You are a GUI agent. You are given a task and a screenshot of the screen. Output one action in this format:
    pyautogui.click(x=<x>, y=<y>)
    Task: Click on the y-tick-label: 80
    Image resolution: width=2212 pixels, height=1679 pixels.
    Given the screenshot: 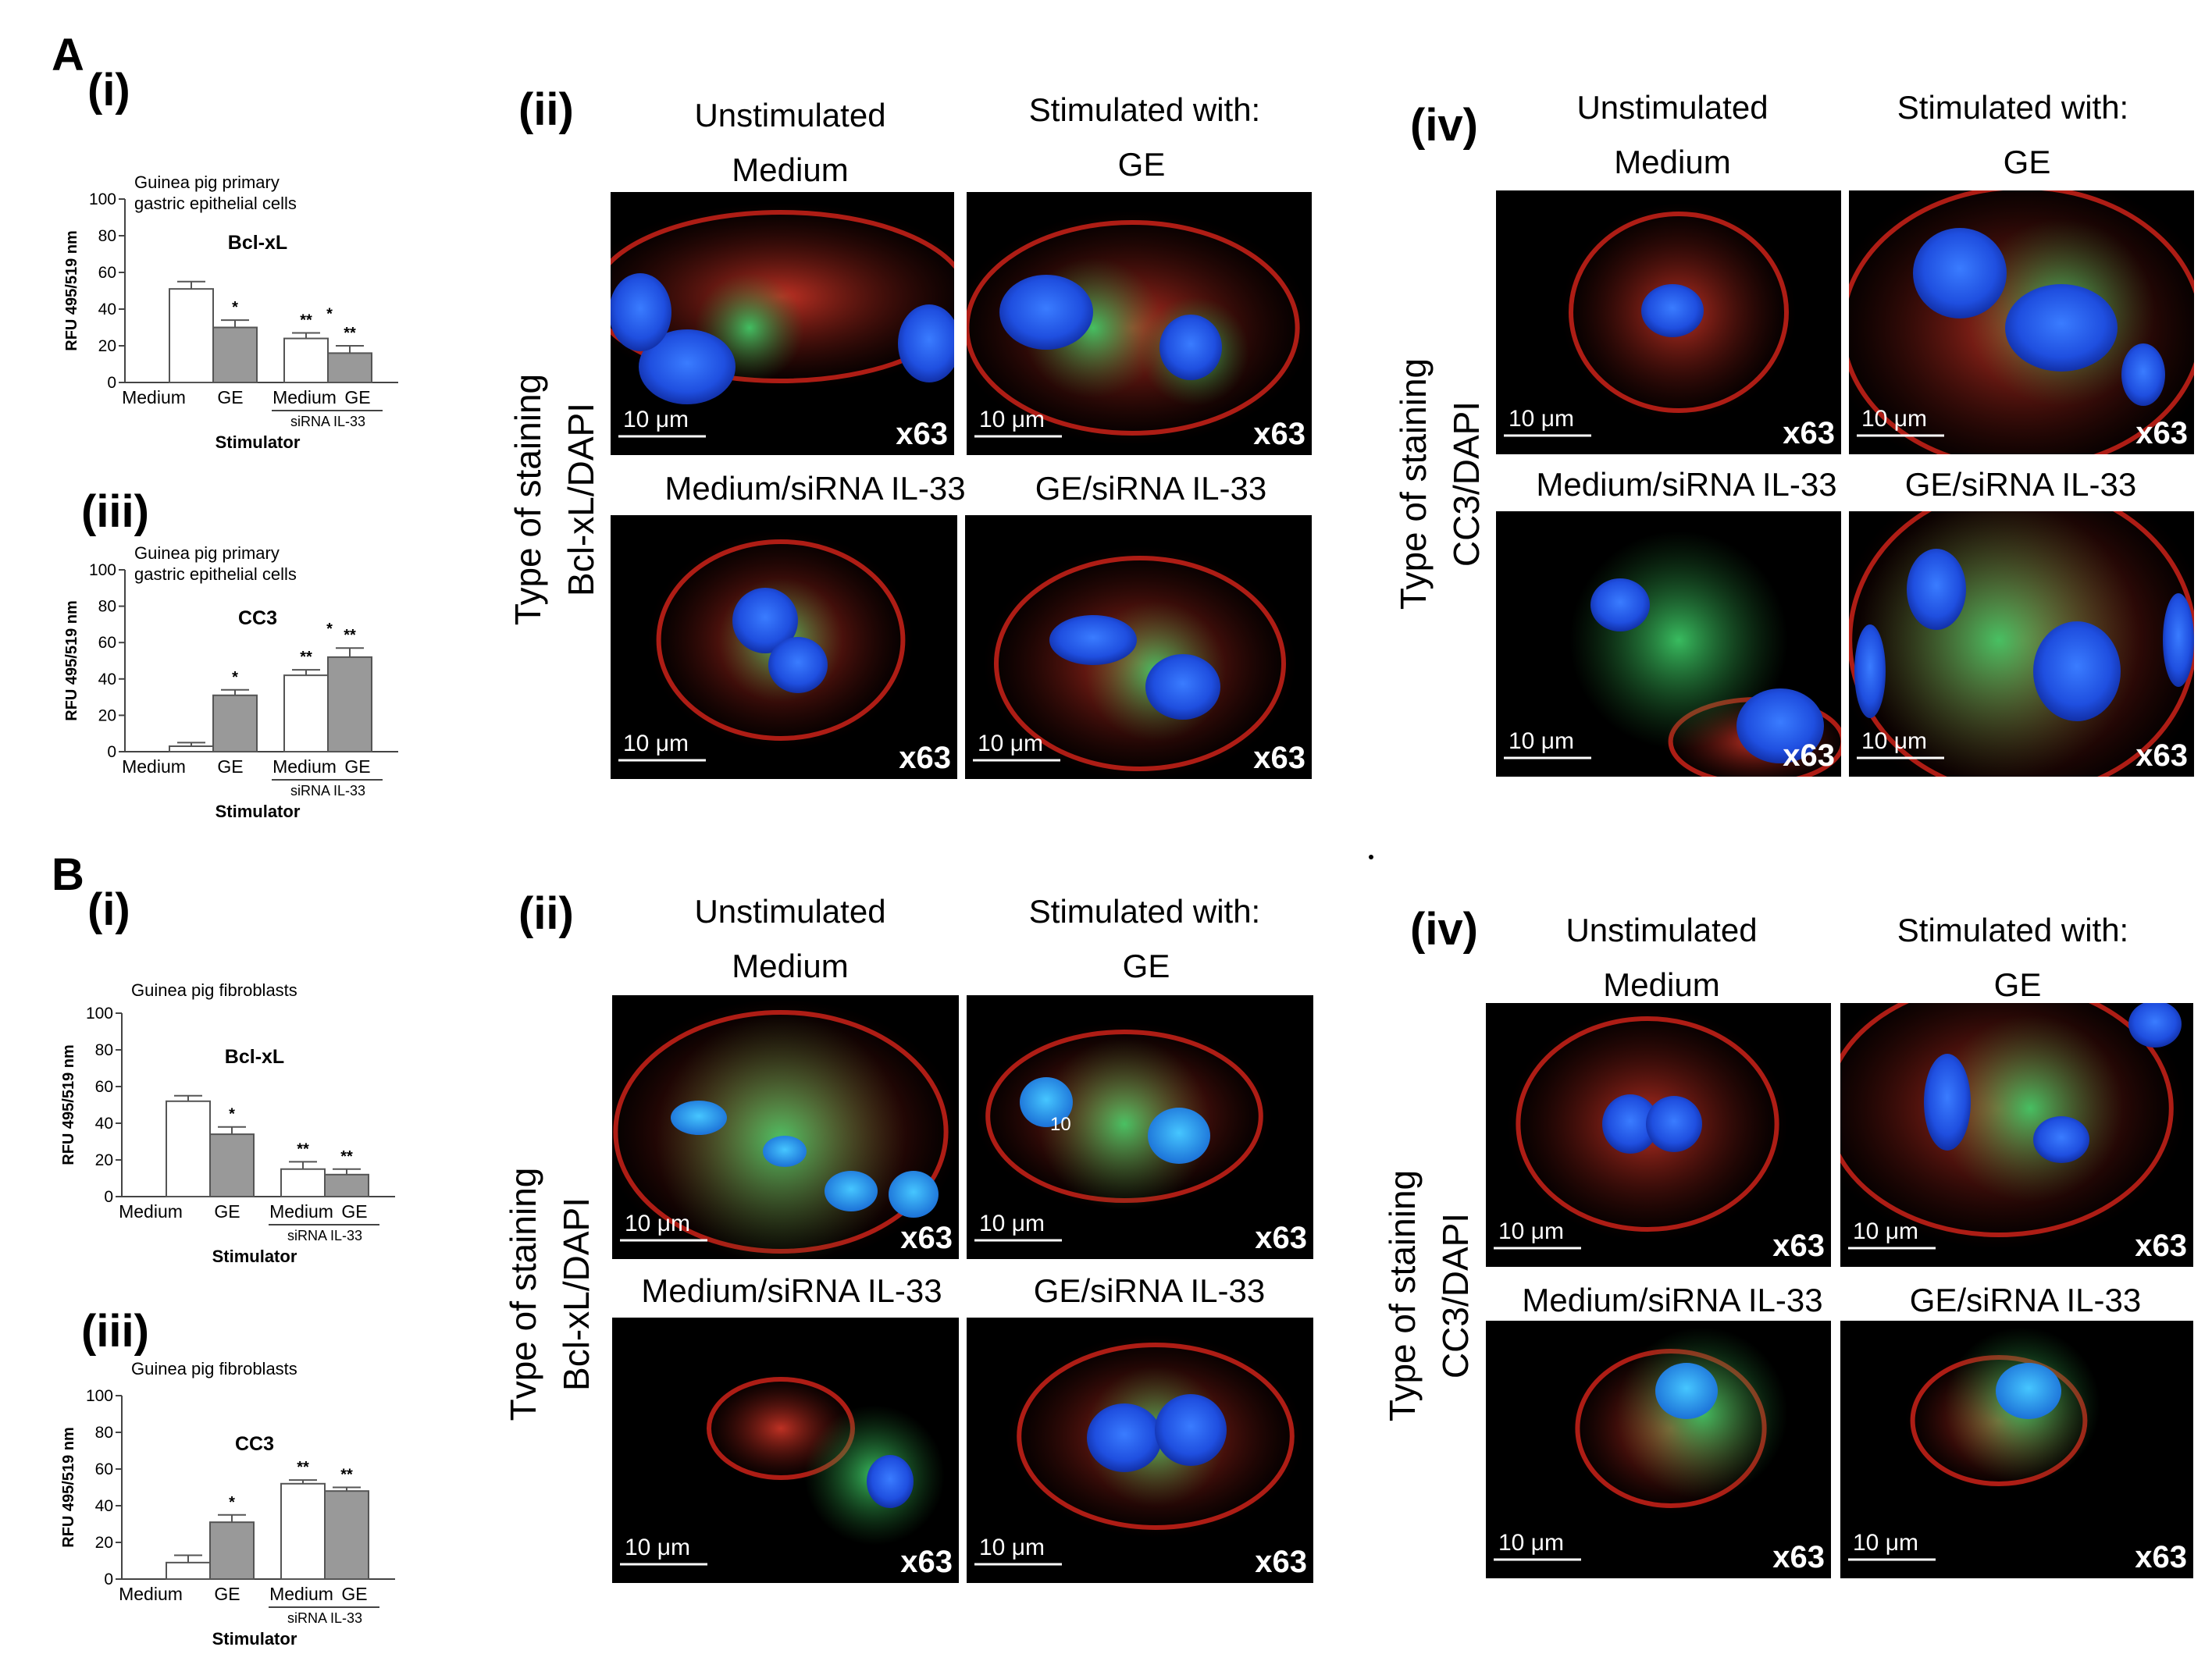 What is the action you would take?
    pyautogui.click(x=107, y=236)
    